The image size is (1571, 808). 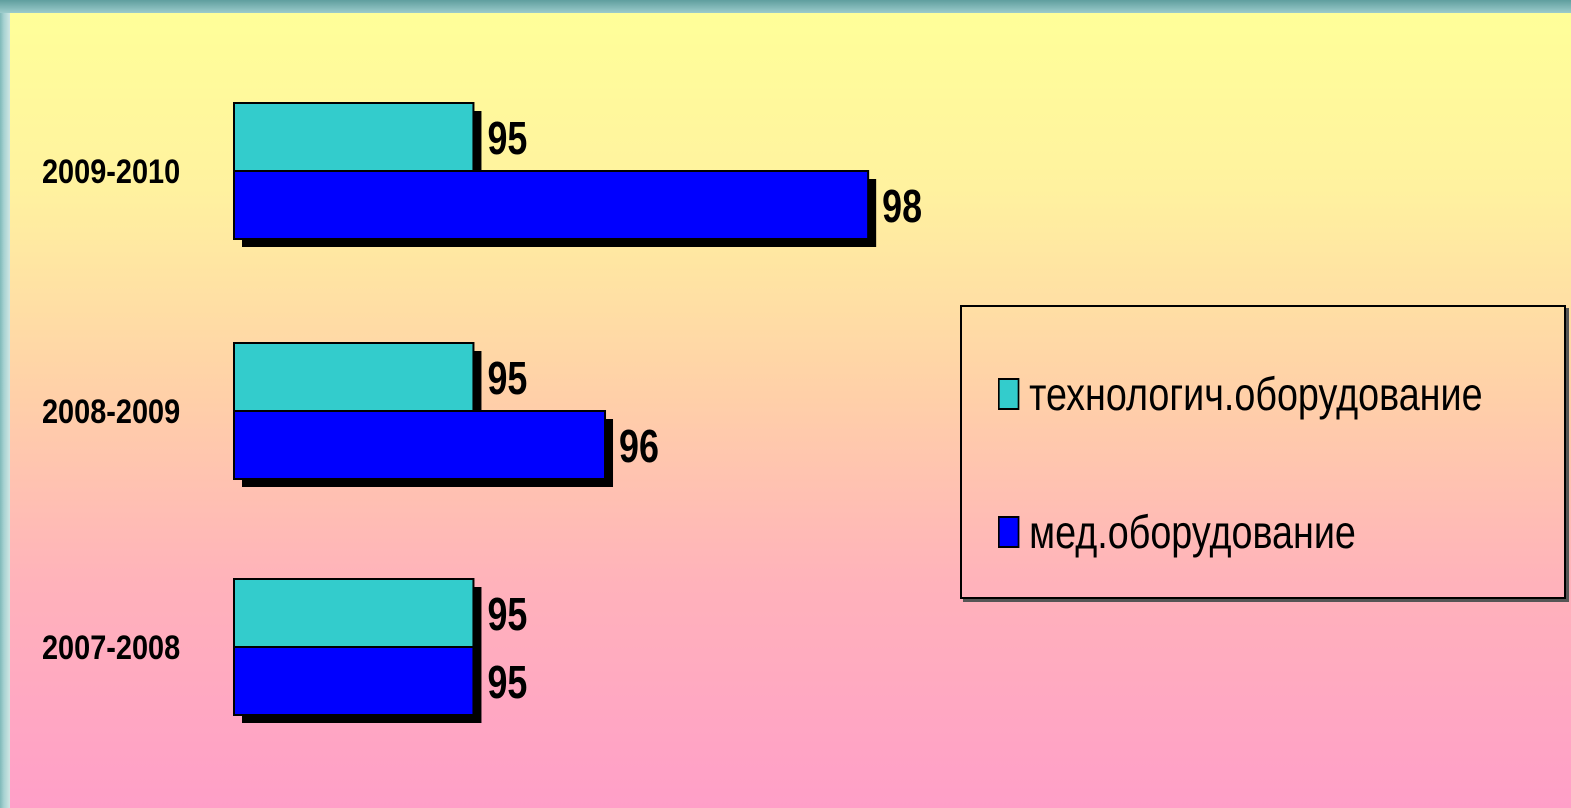 What do you see at coordinates (507, 378) in the screenshot?
I see `value-label-technological-2008-2009: 95` at bounding box center [507, 378].